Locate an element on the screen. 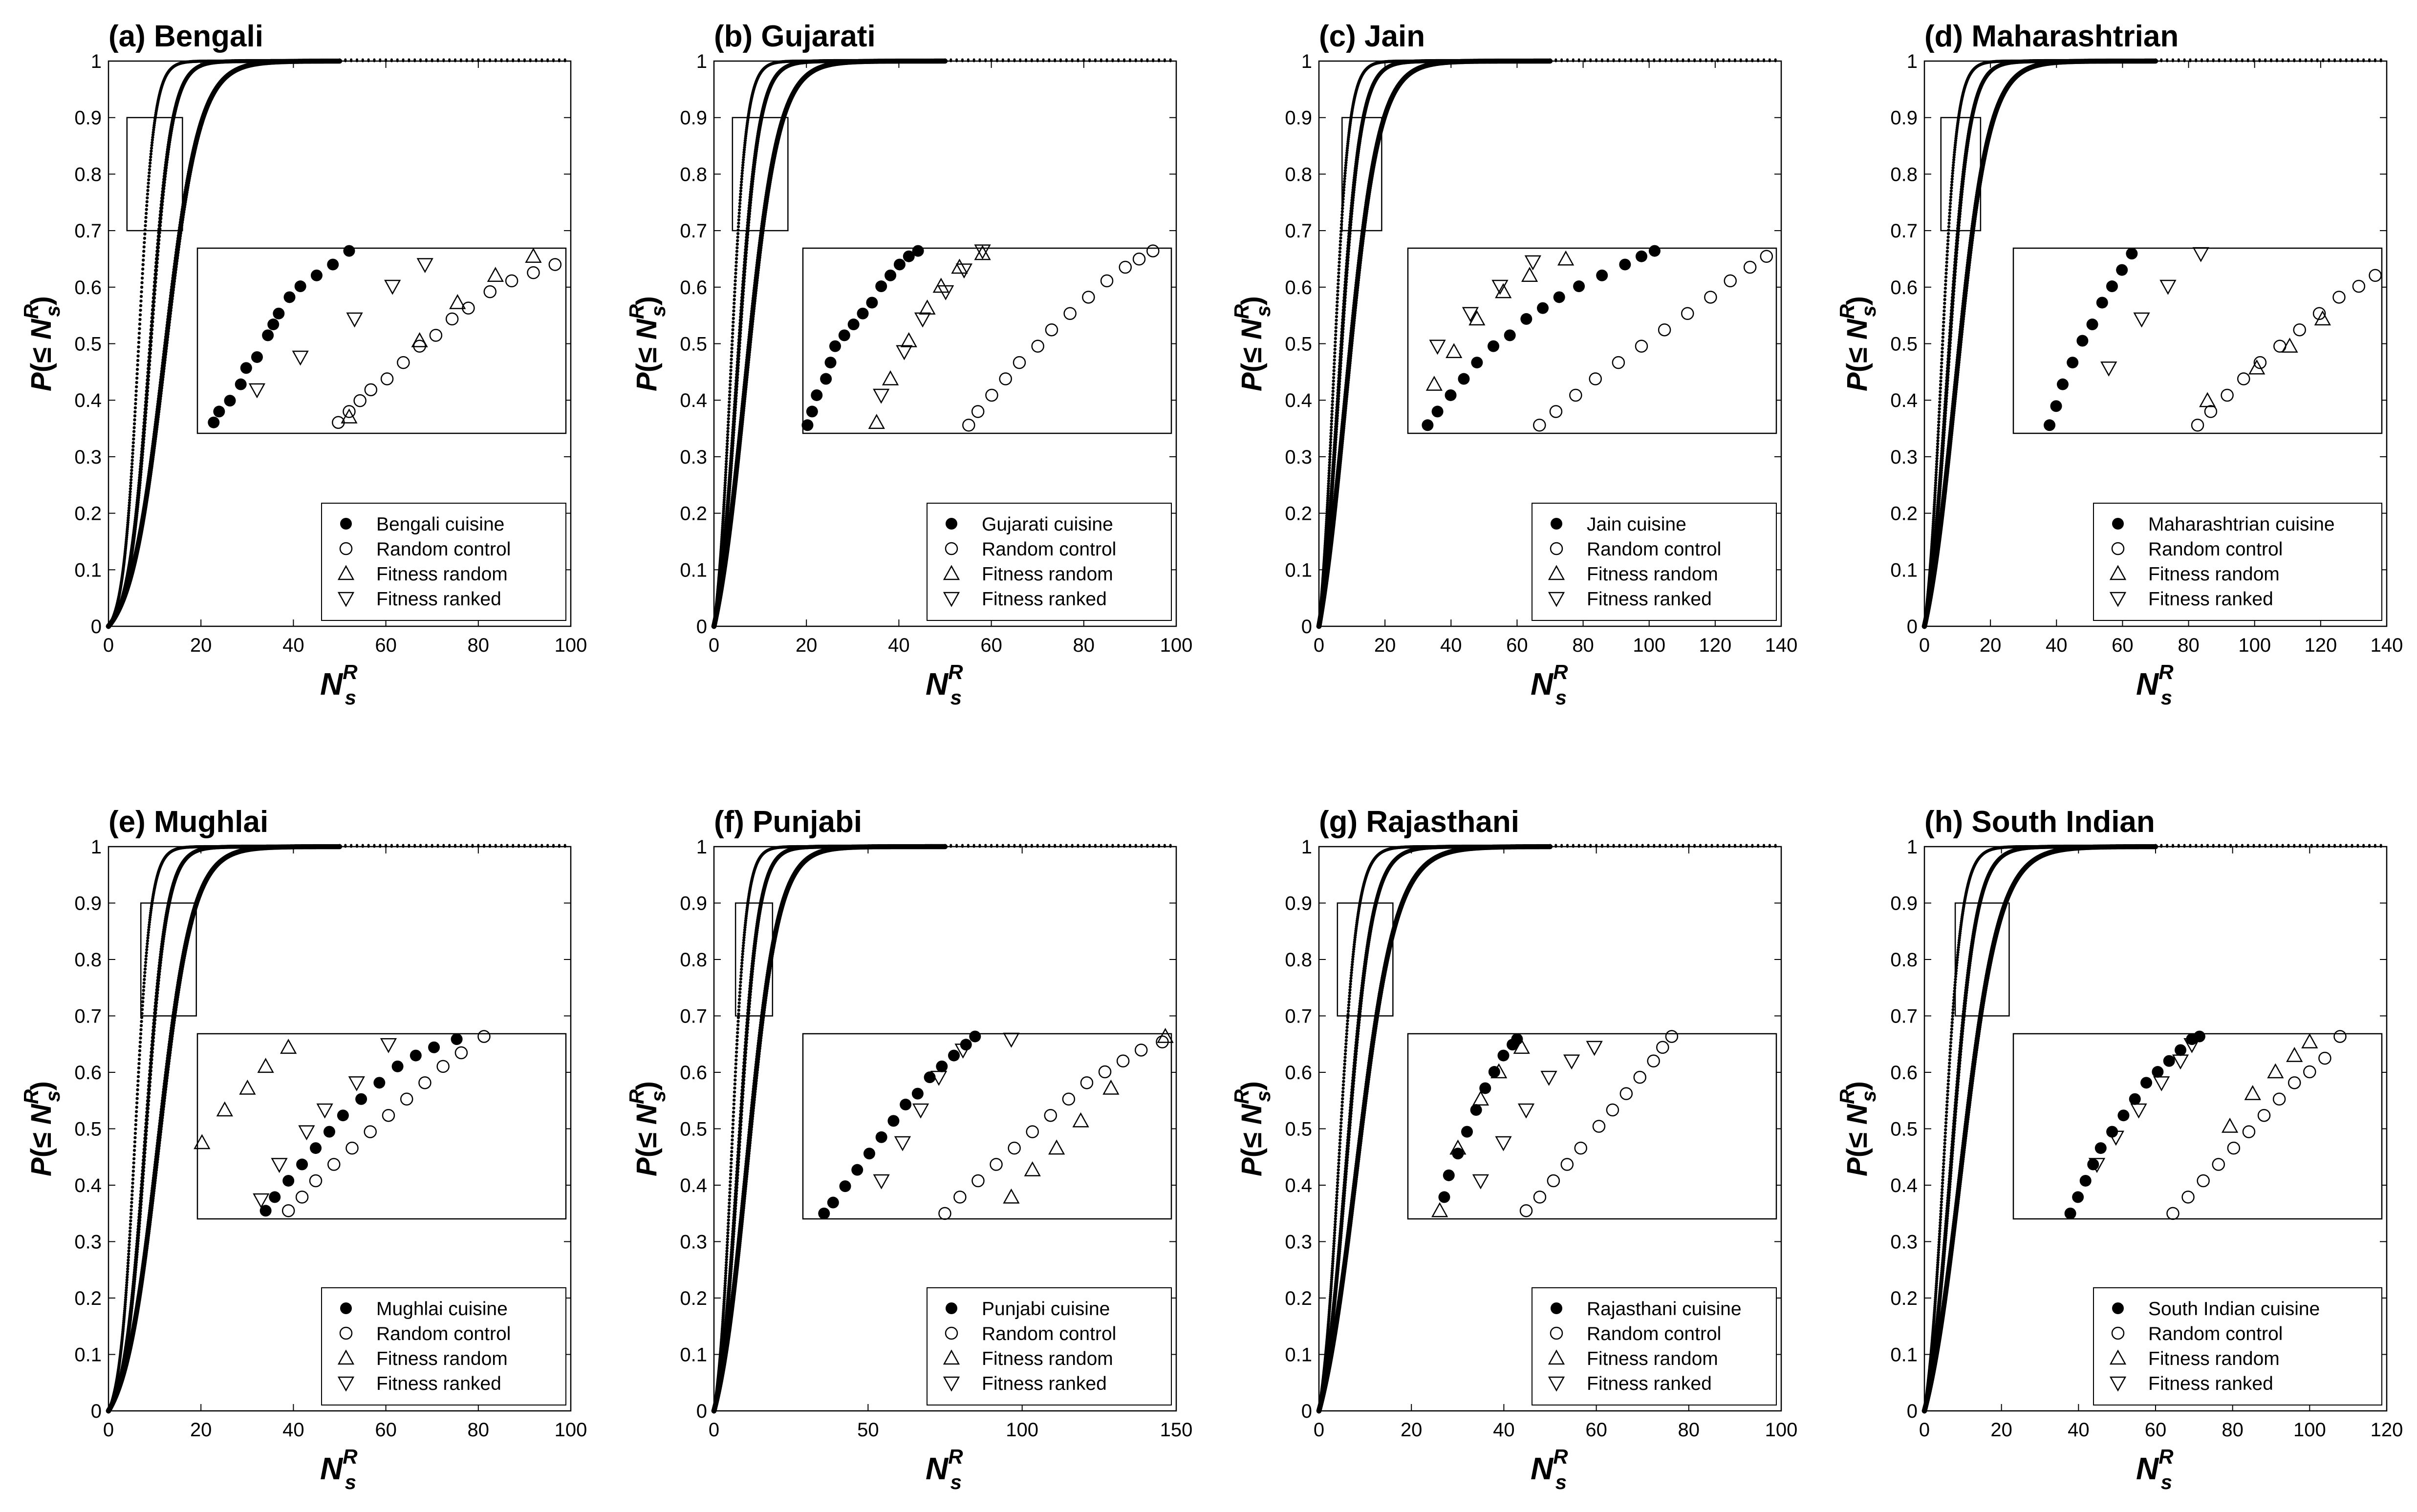  legend-label-random: Random control is located at coordinates (1049, 550).